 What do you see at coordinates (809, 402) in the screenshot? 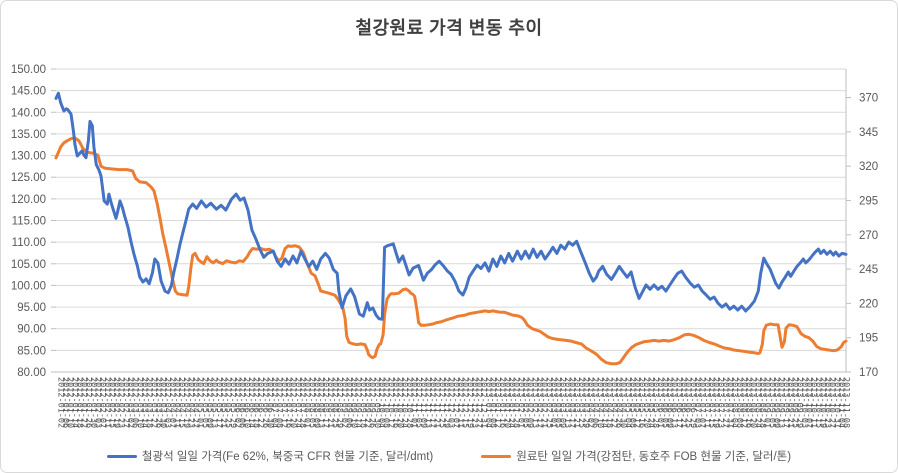
I see `svg-text: 2013-10-07` at bounding box center [809, 402].